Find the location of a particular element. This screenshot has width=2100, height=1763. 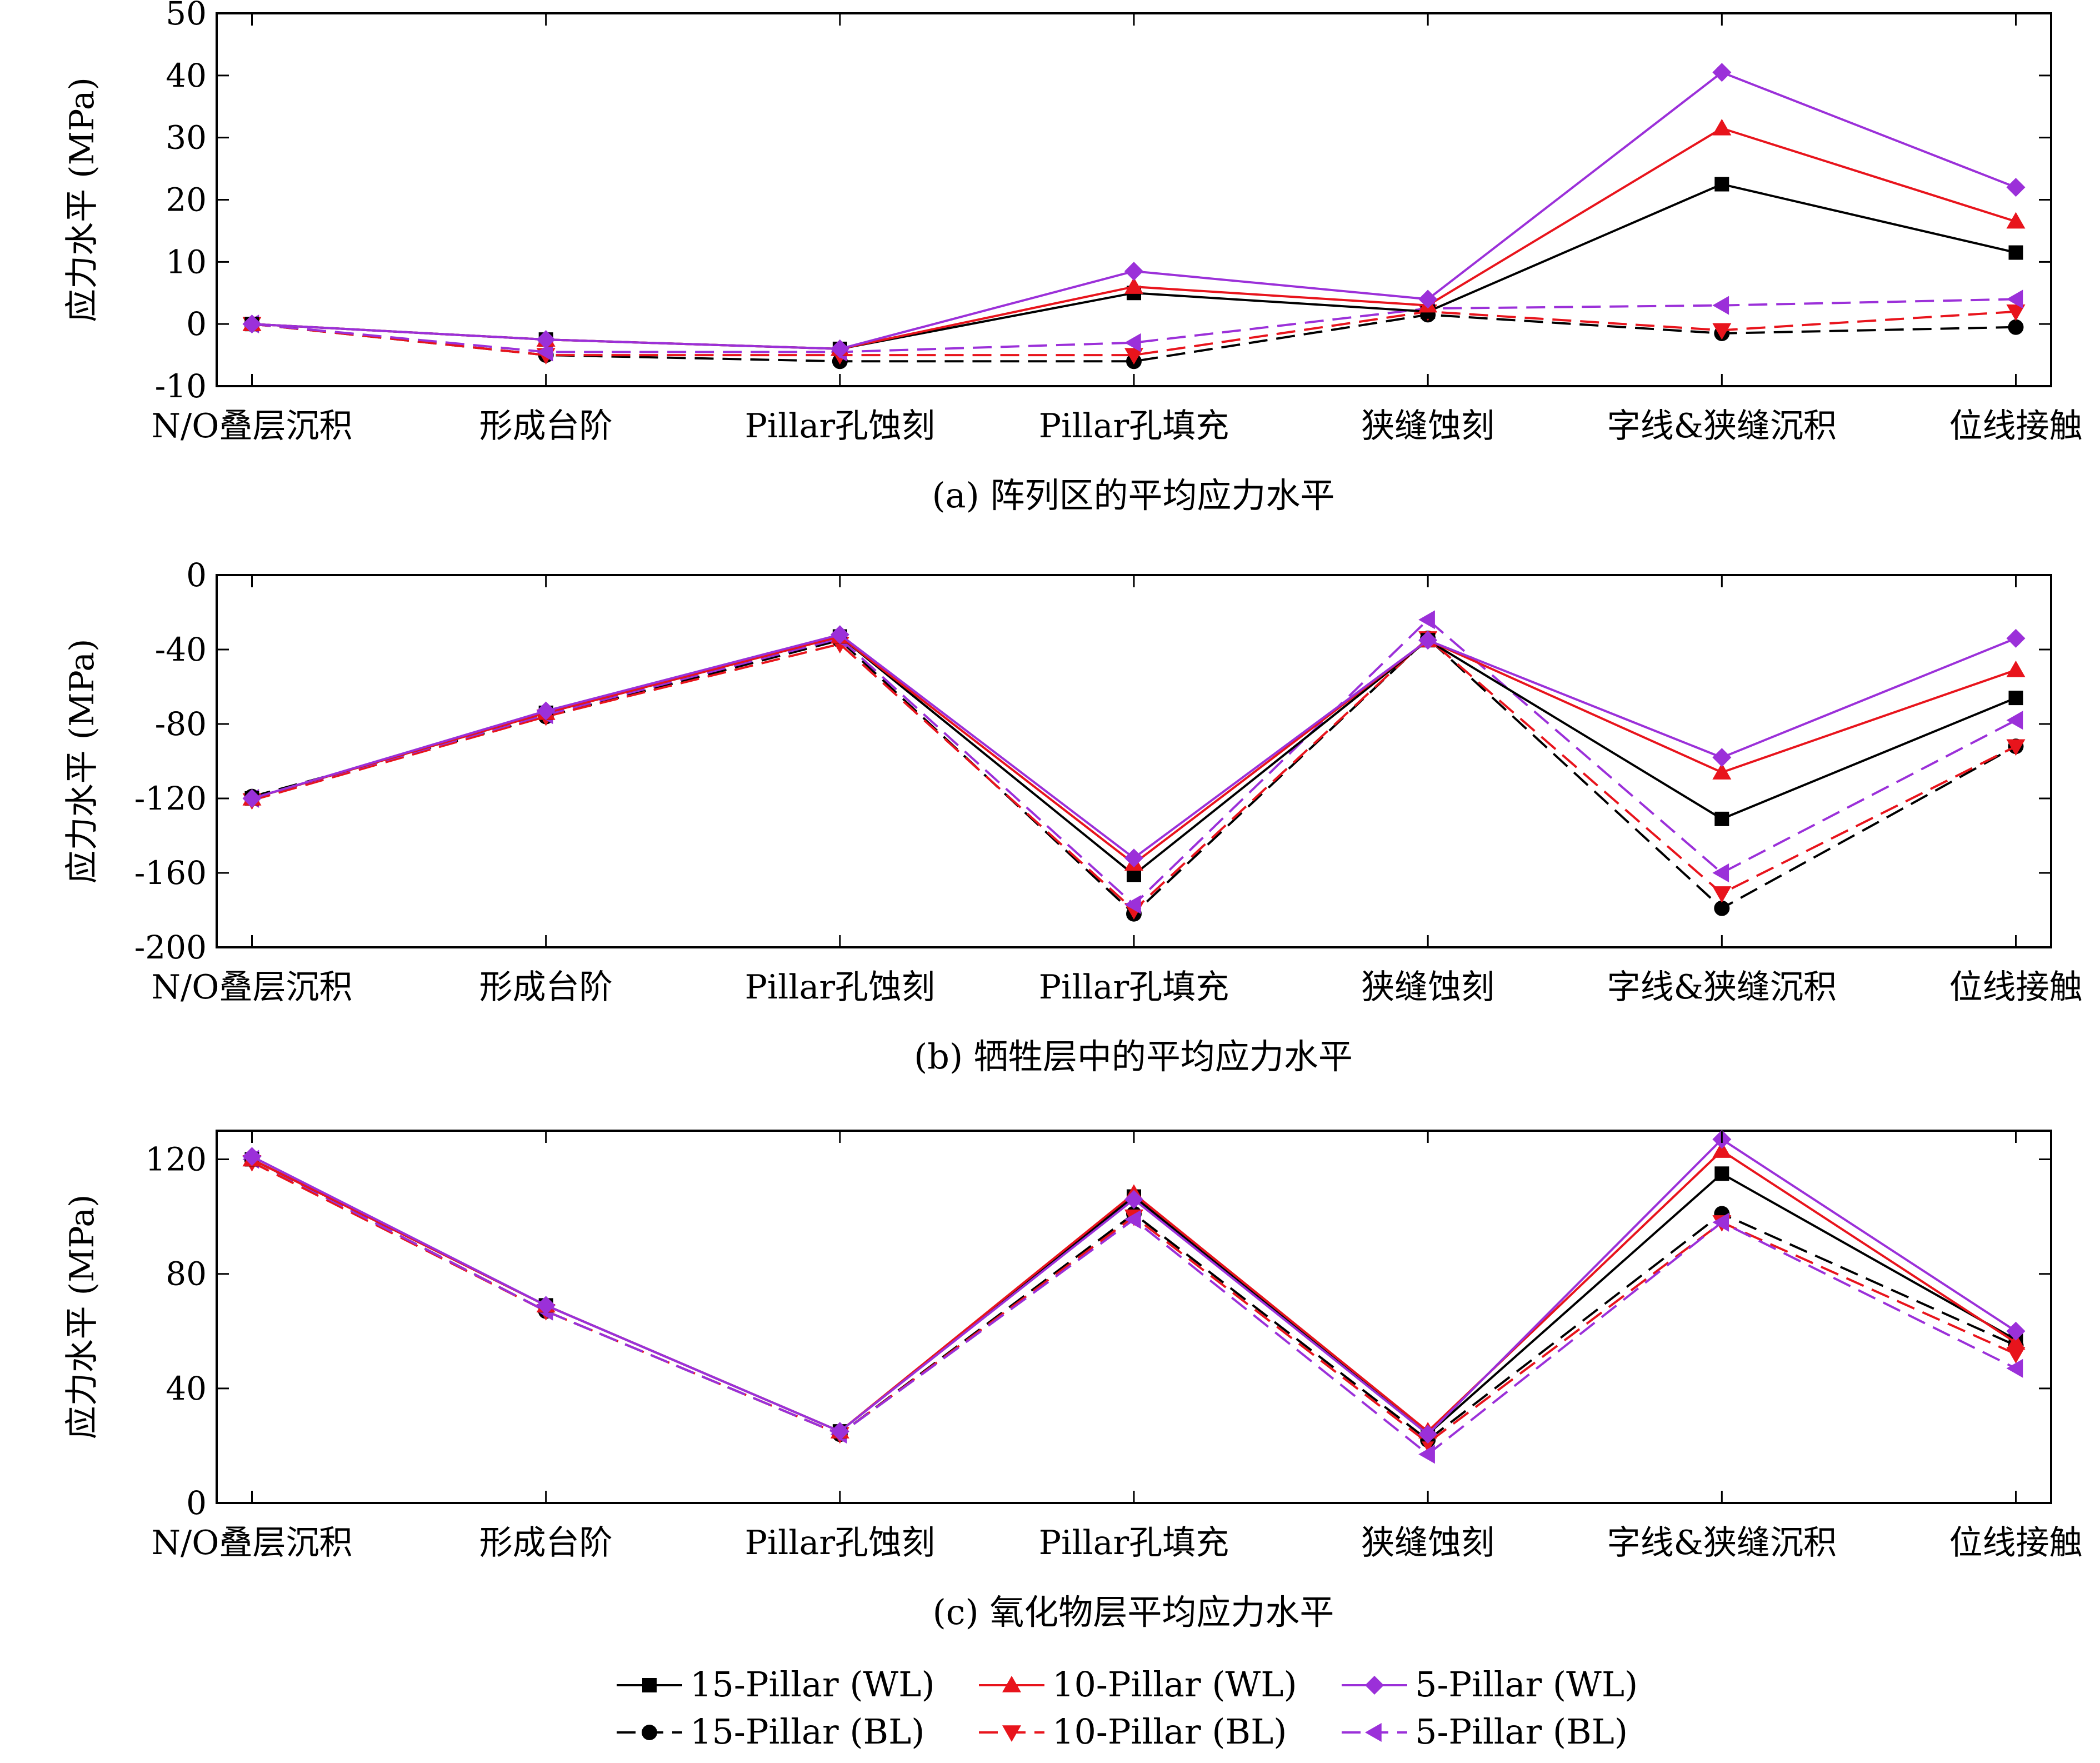

series-5-pillar-wl is located at coordinates (1134, 210).